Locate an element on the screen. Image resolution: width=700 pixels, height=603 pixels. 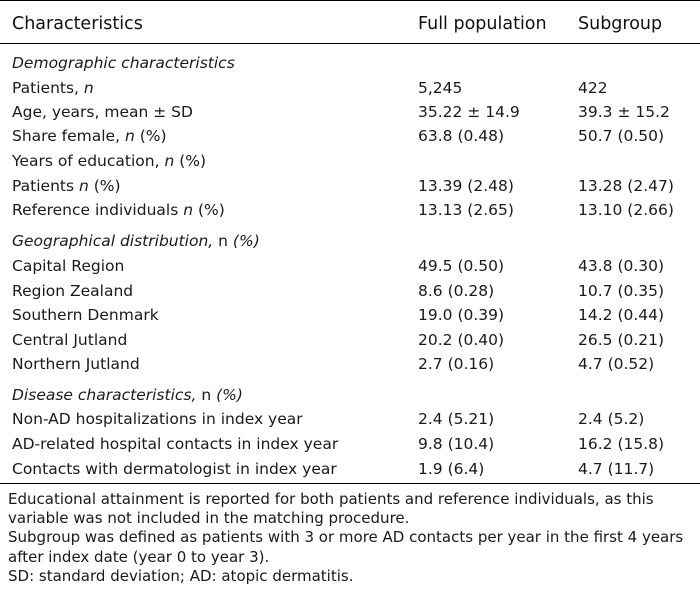
cell-sub: 43.8 (0.30) is located at coordinates (621, 266).